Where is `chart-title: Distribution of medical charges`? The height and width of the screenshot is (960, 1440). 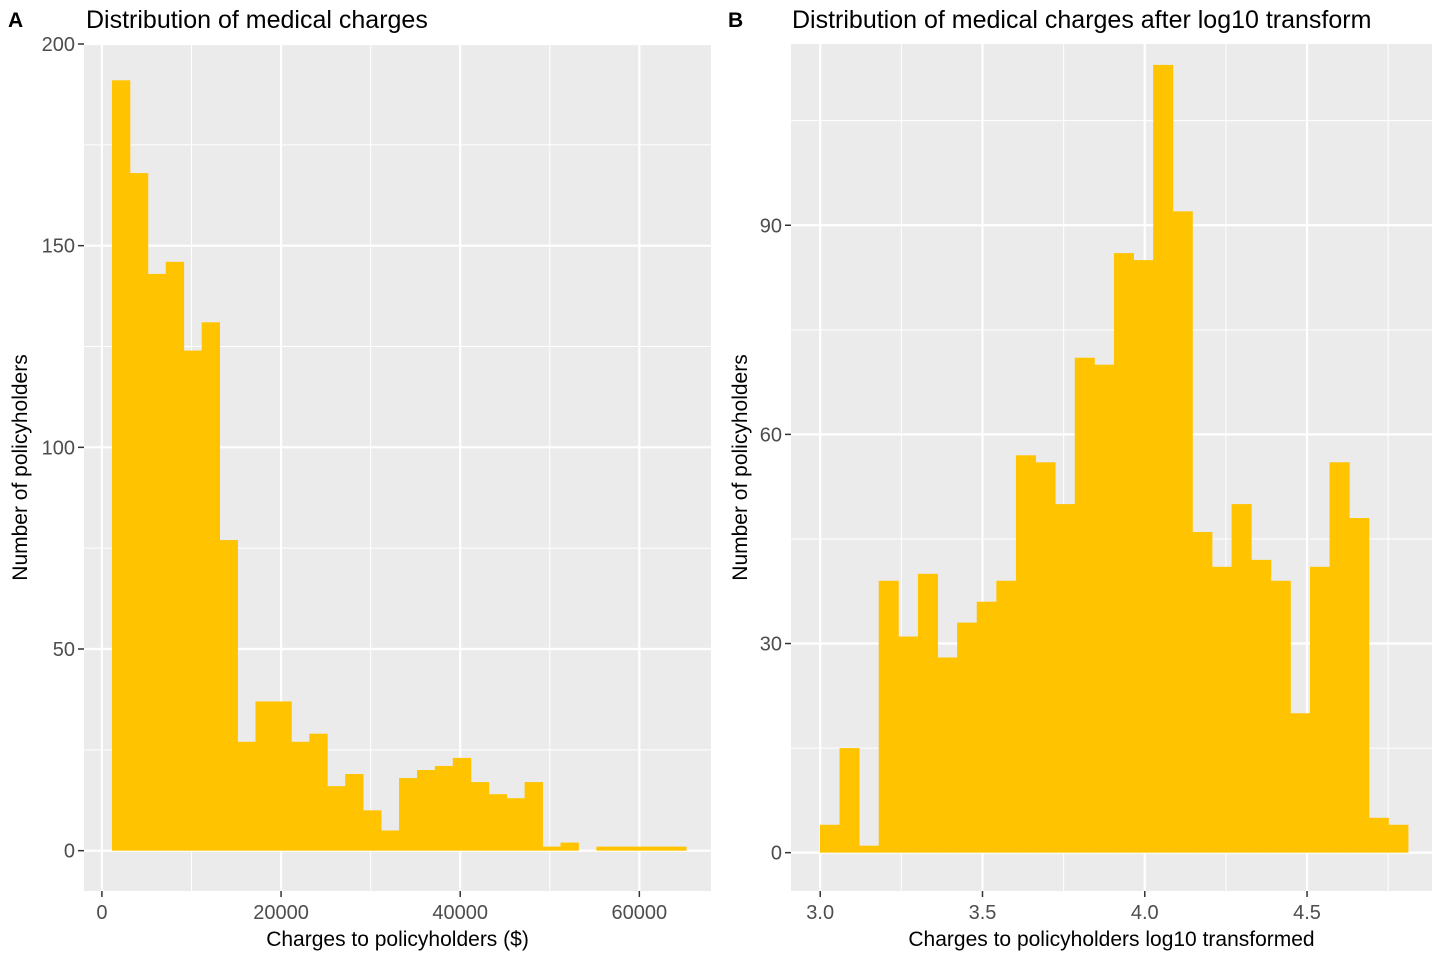
chart-title: Distribution of medical charges is located at coordinates (257, 20).